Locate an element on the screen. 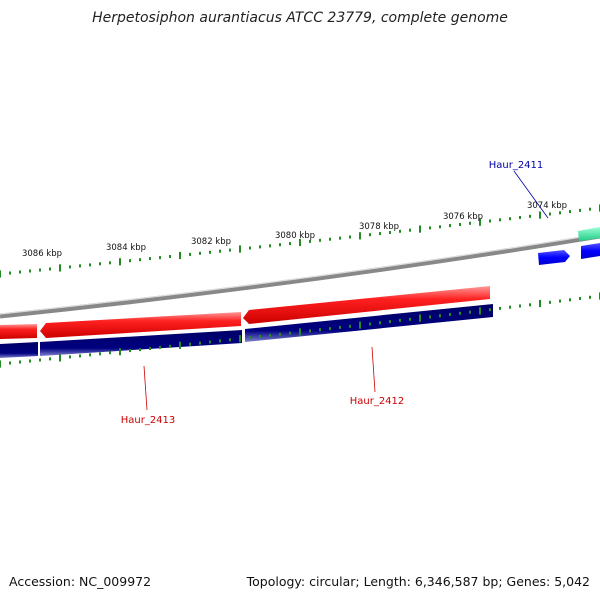 The image size is (600, 600). tick-row-outer is located at coordinates (300, 241).